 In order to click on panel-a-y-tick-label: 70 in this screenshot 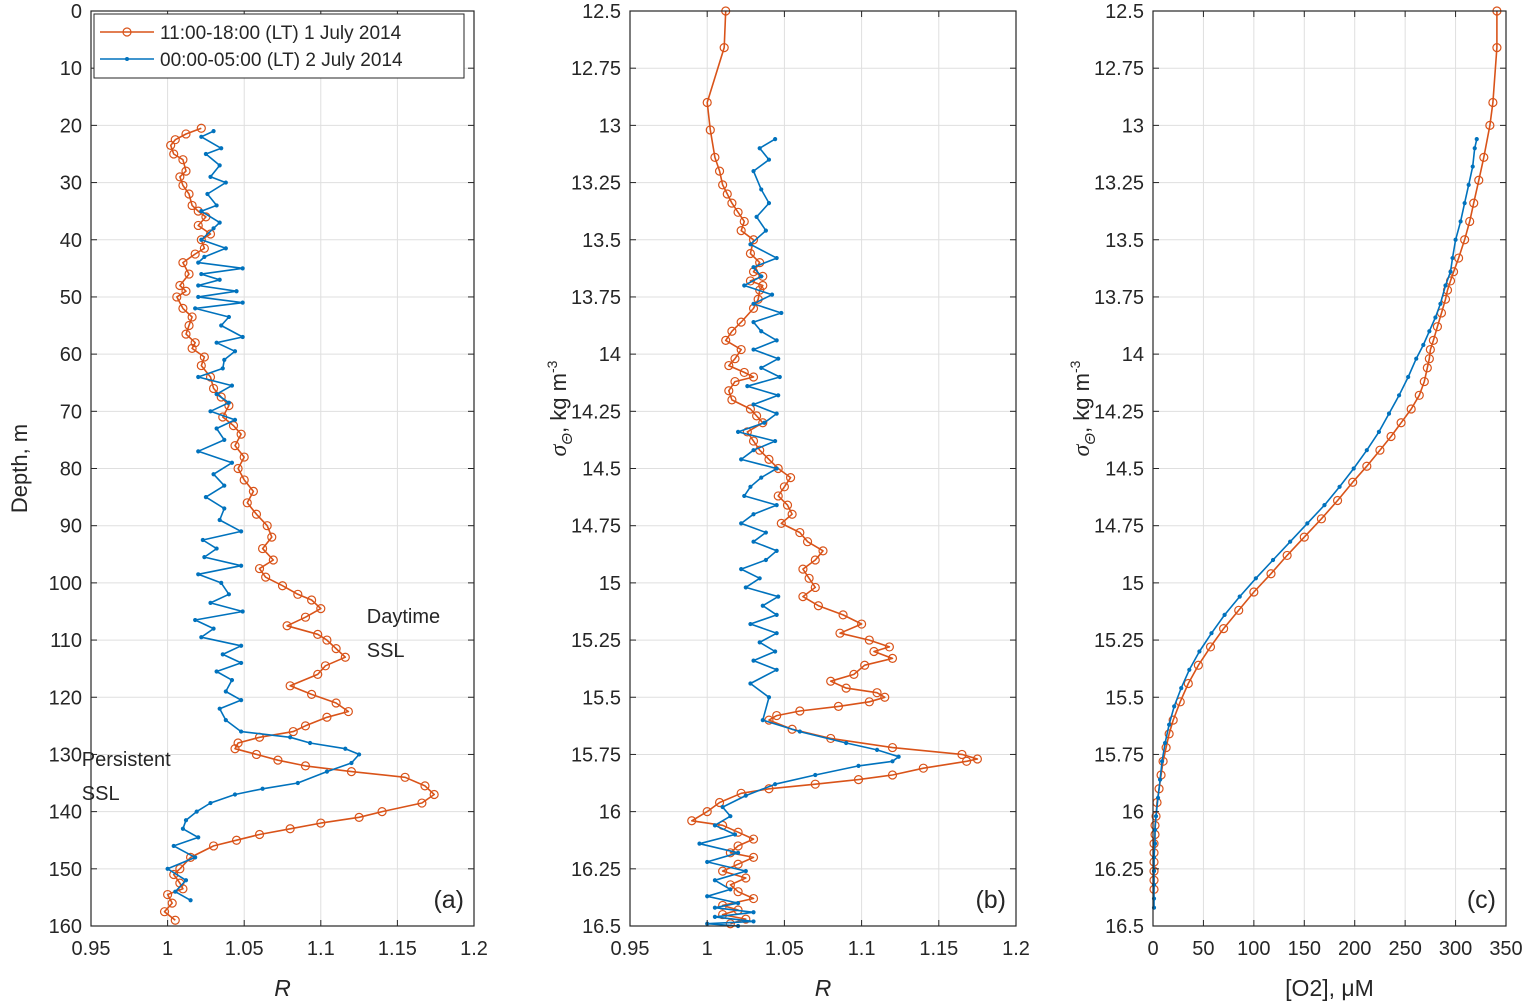, I will do `click(71, 412)`.